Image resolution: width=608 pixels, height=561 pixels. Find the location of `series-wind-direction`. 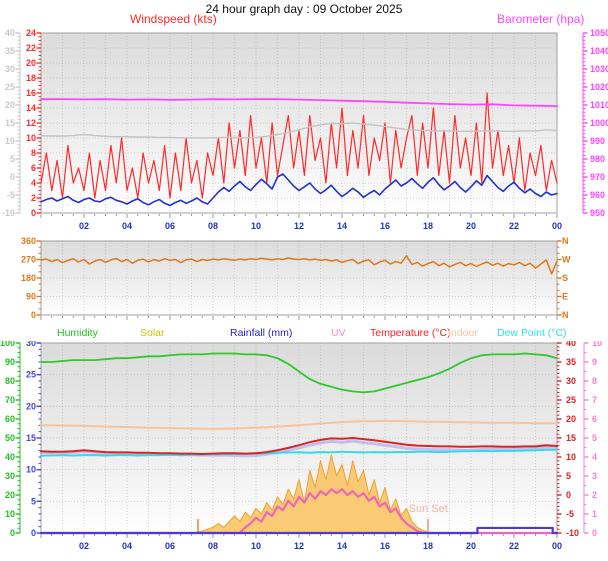

series-wind-direction is located at coordinates (299, 265).